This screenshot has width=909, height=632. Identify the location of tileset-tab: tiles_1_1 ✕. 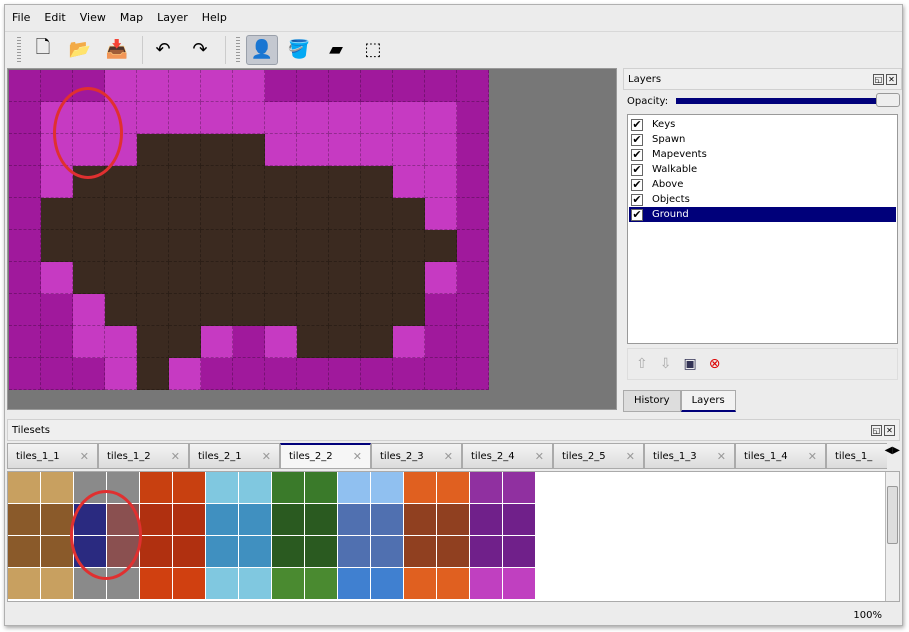
(52, 456).